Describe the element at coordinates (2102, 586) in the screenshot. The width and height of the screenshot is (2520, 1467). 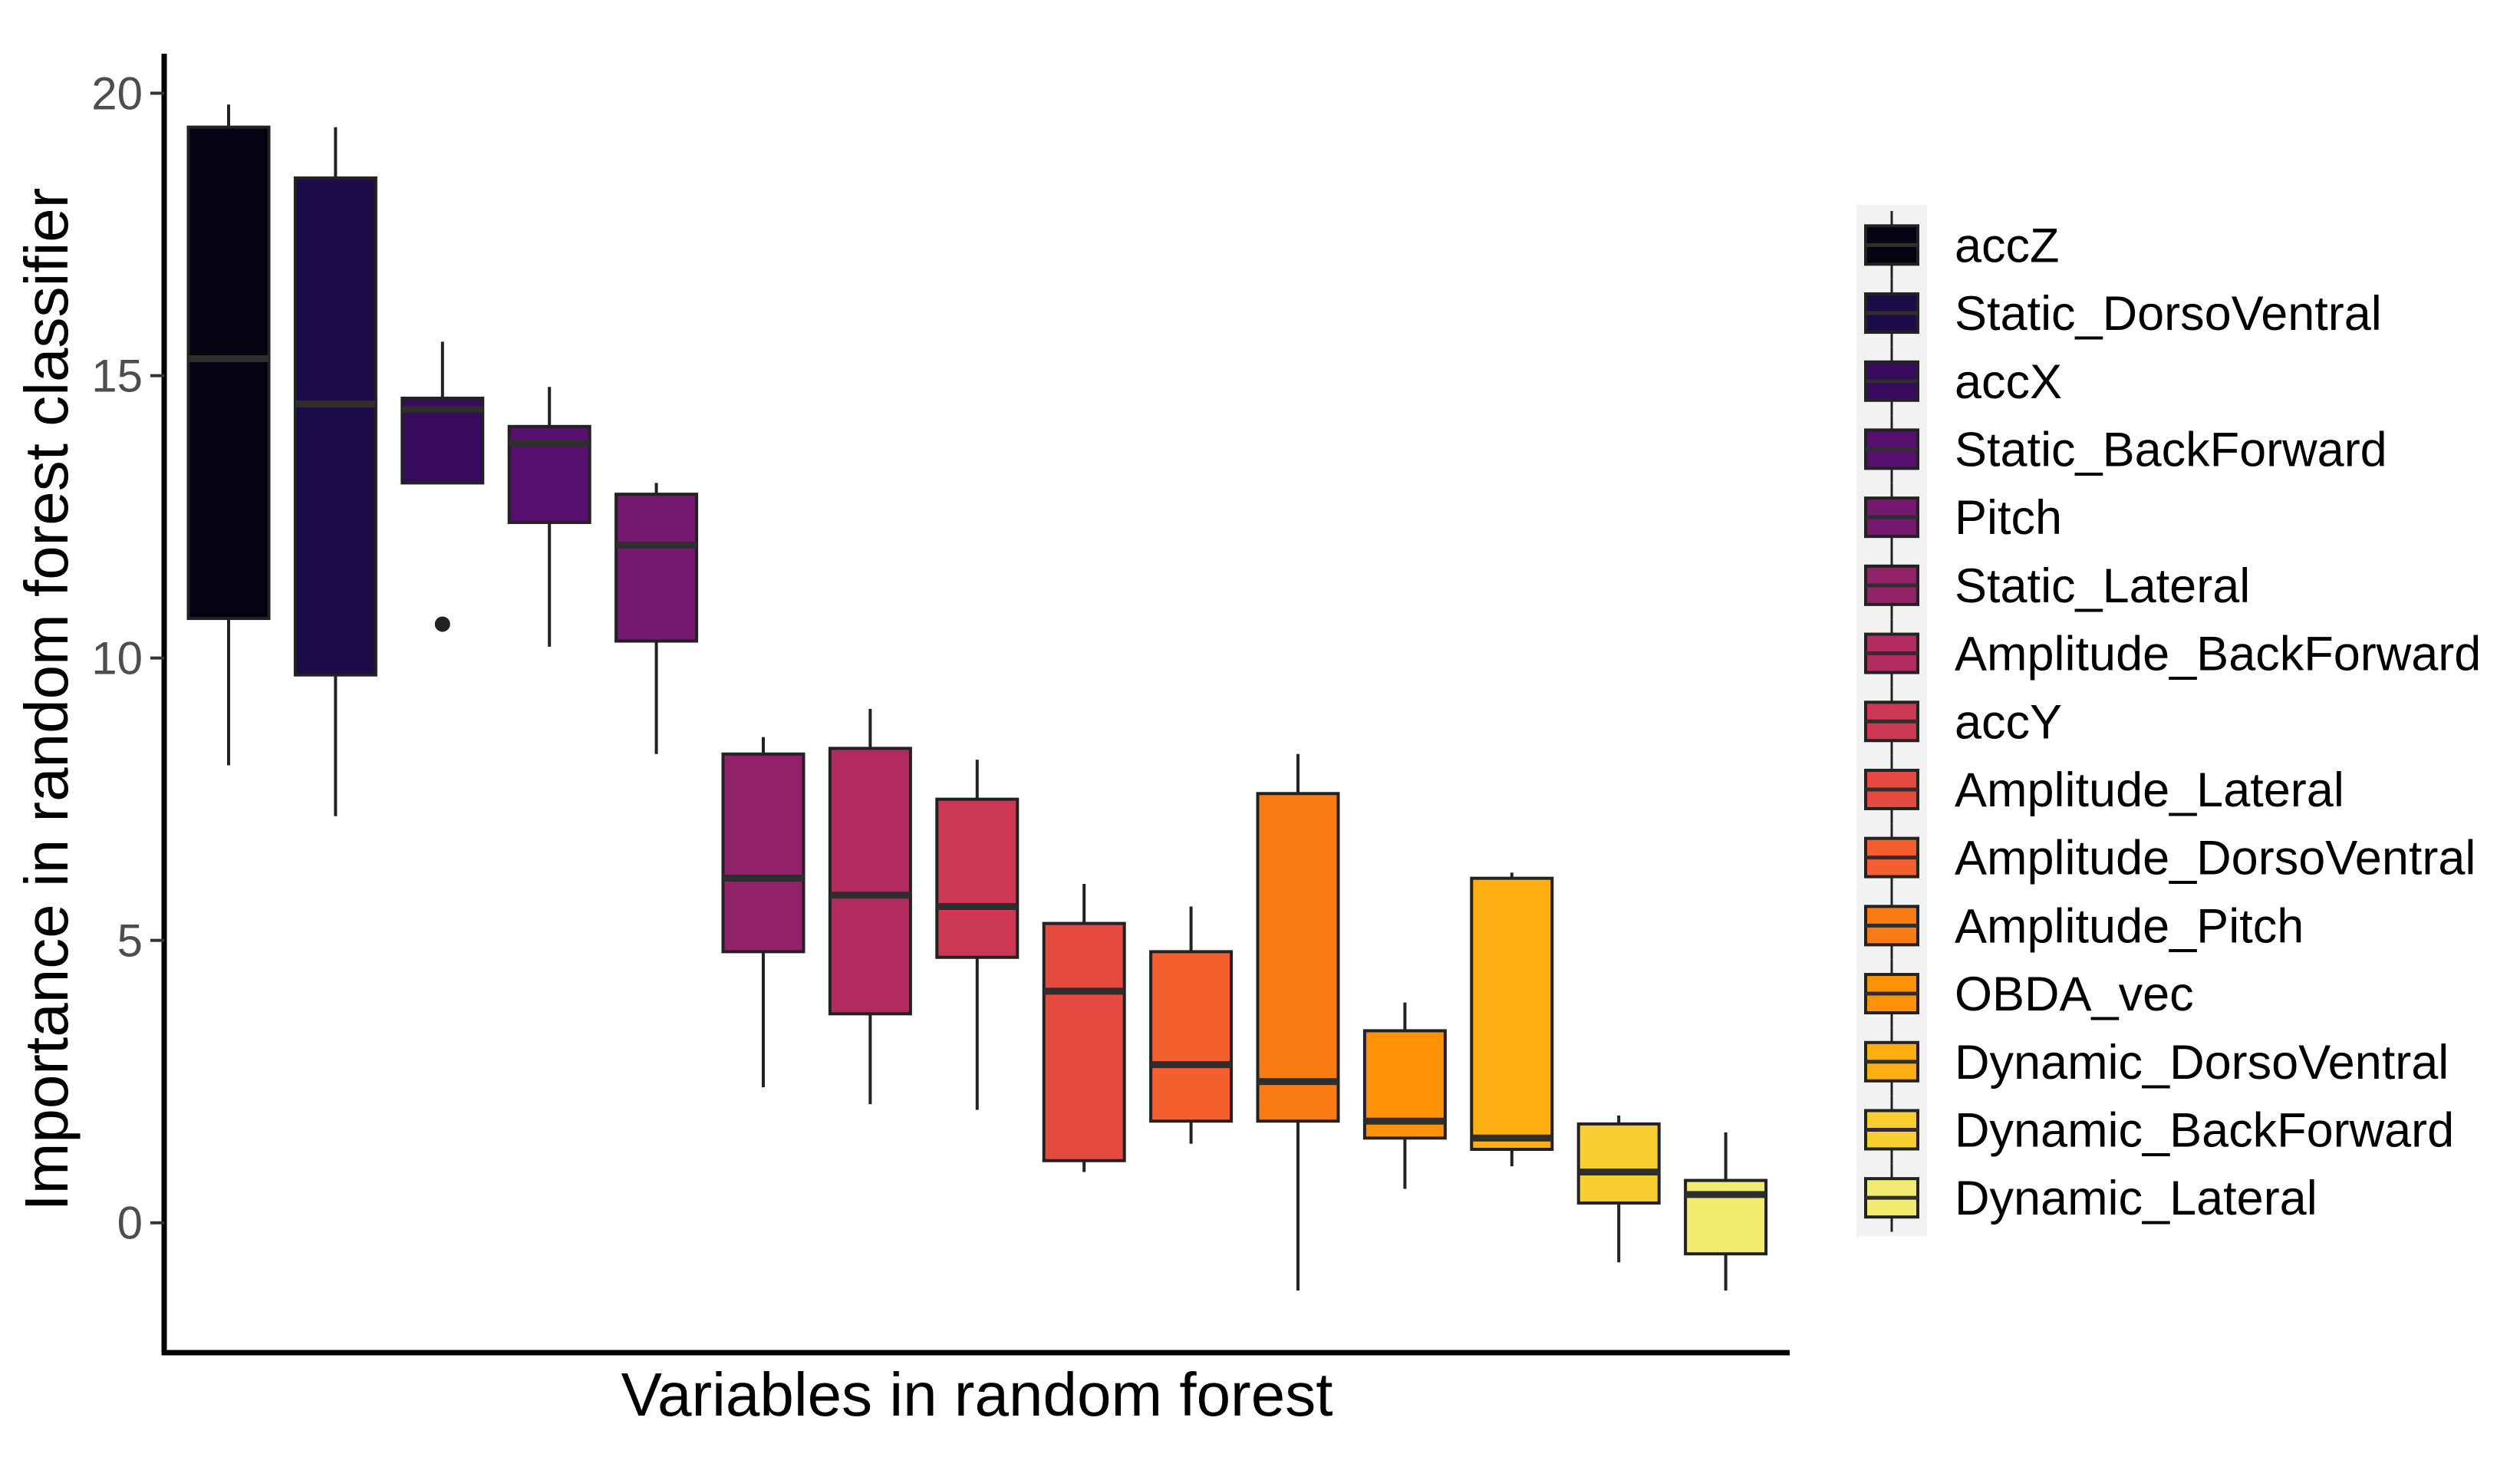
I see `legend-label: Static_Lateral` at that location.